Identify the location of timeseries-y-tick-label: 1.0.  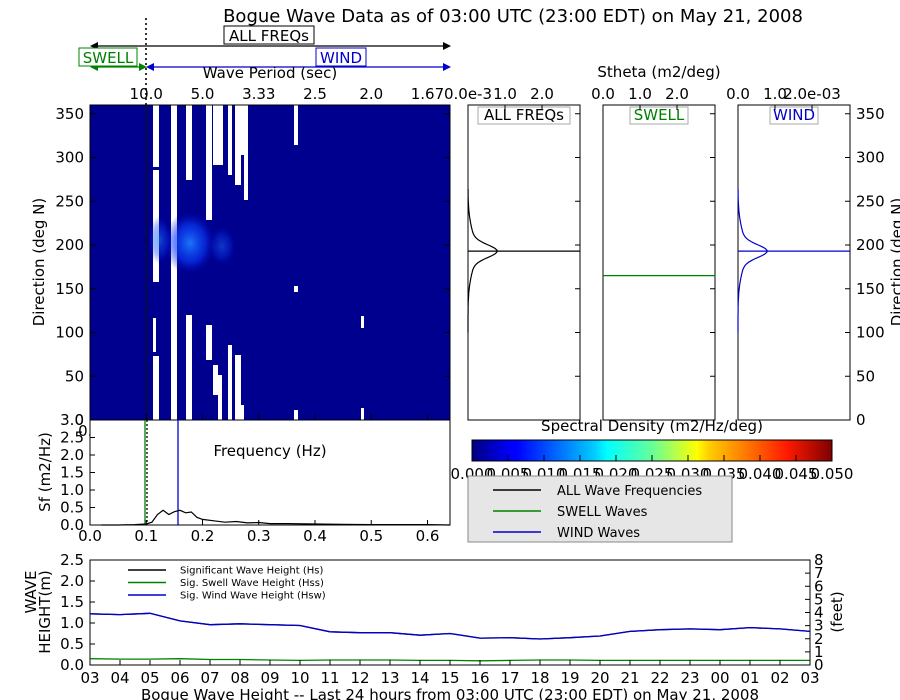
(72, 623).